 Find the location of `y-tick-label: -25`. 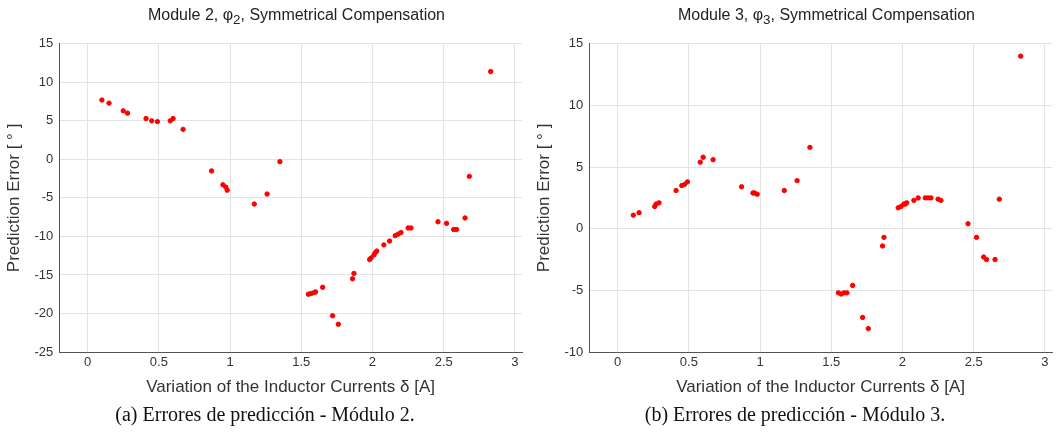

y-tick-label: -25 is located at coordinates (44, 351).